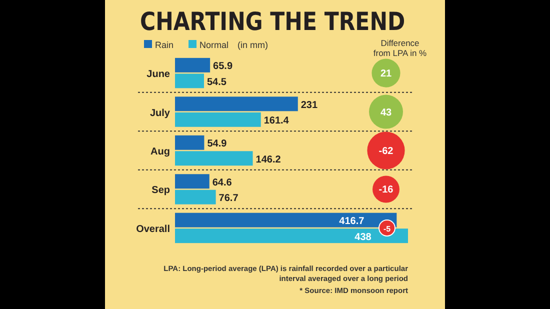 The image size is (550, 309). What do you see at coordinates (164, 45) in the screenshot?
I see `legend-label: Rain` at bounding box center [164, 45].